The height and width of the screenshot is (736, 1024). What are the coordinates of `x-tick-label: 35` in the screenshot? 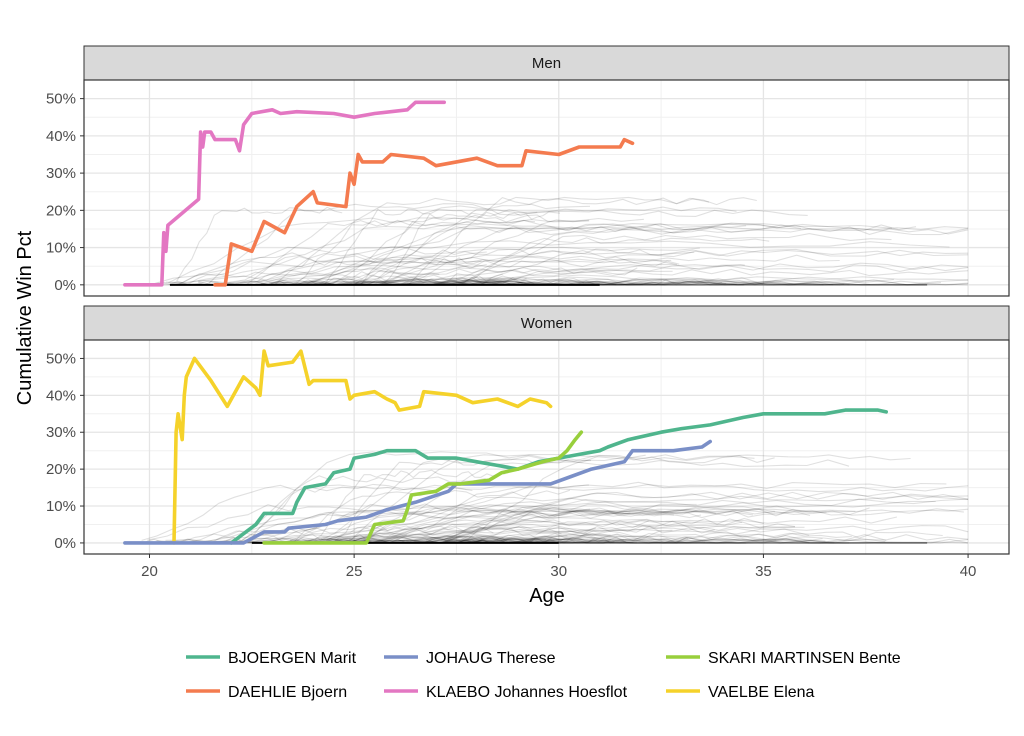 It's located at (763, 571).